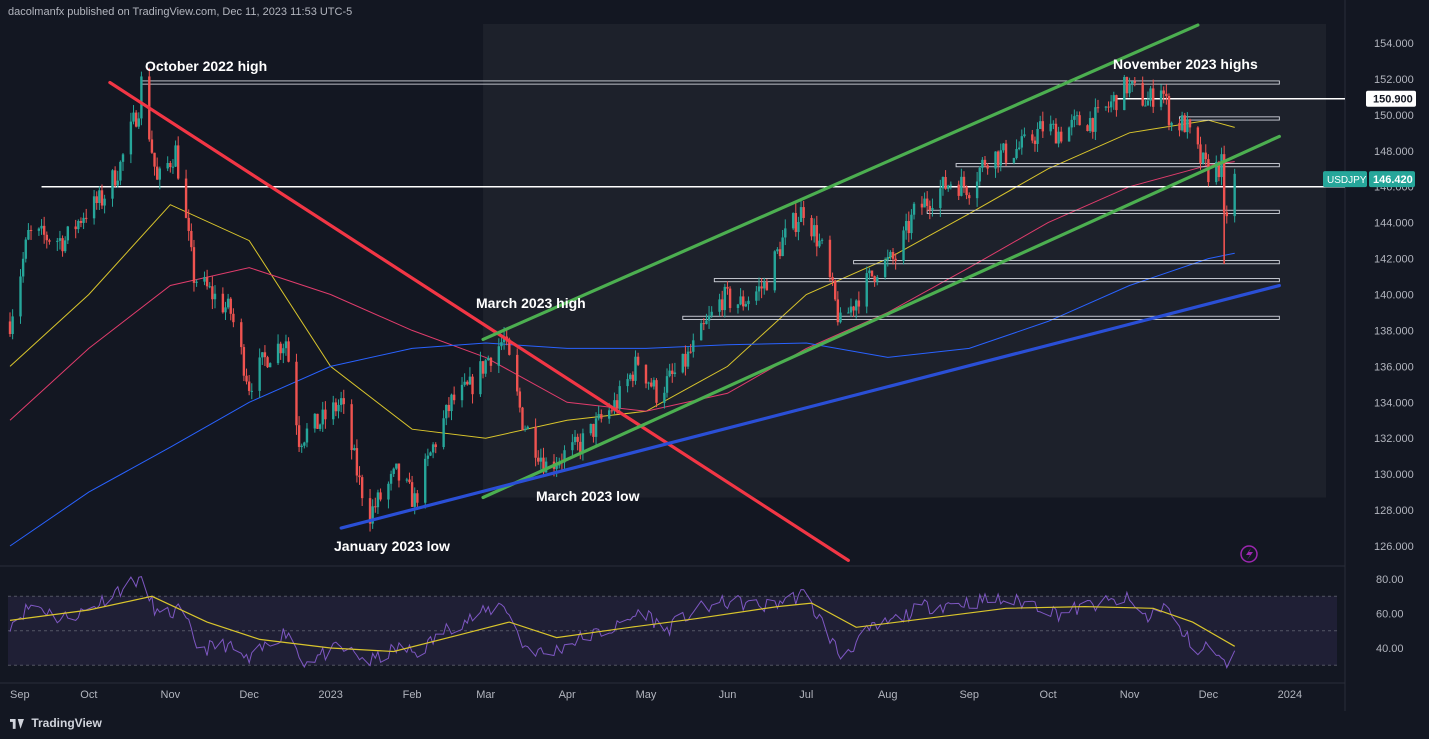 This screenshot has width=1429, height=739. I want to click on symbol-tag, so click(1345, 179).